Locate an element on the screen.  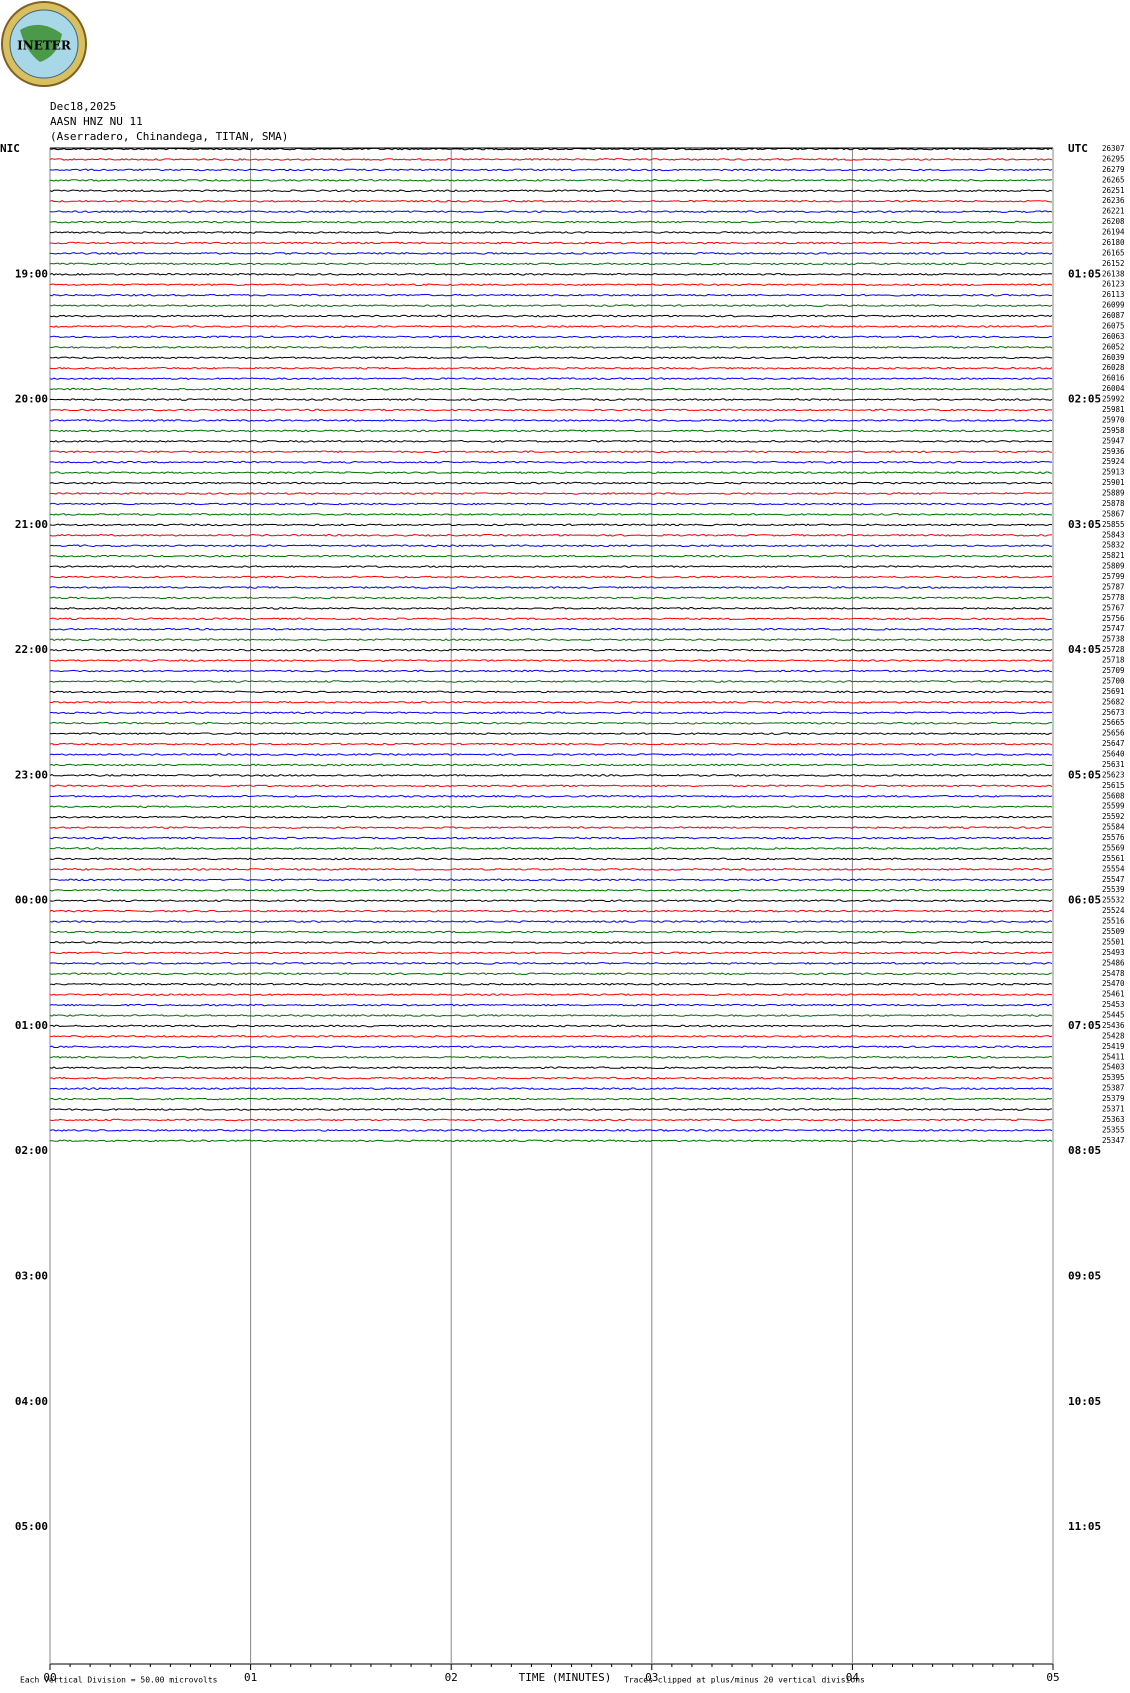
x-tick-label: 01 is located at coordinates (250, 1677).